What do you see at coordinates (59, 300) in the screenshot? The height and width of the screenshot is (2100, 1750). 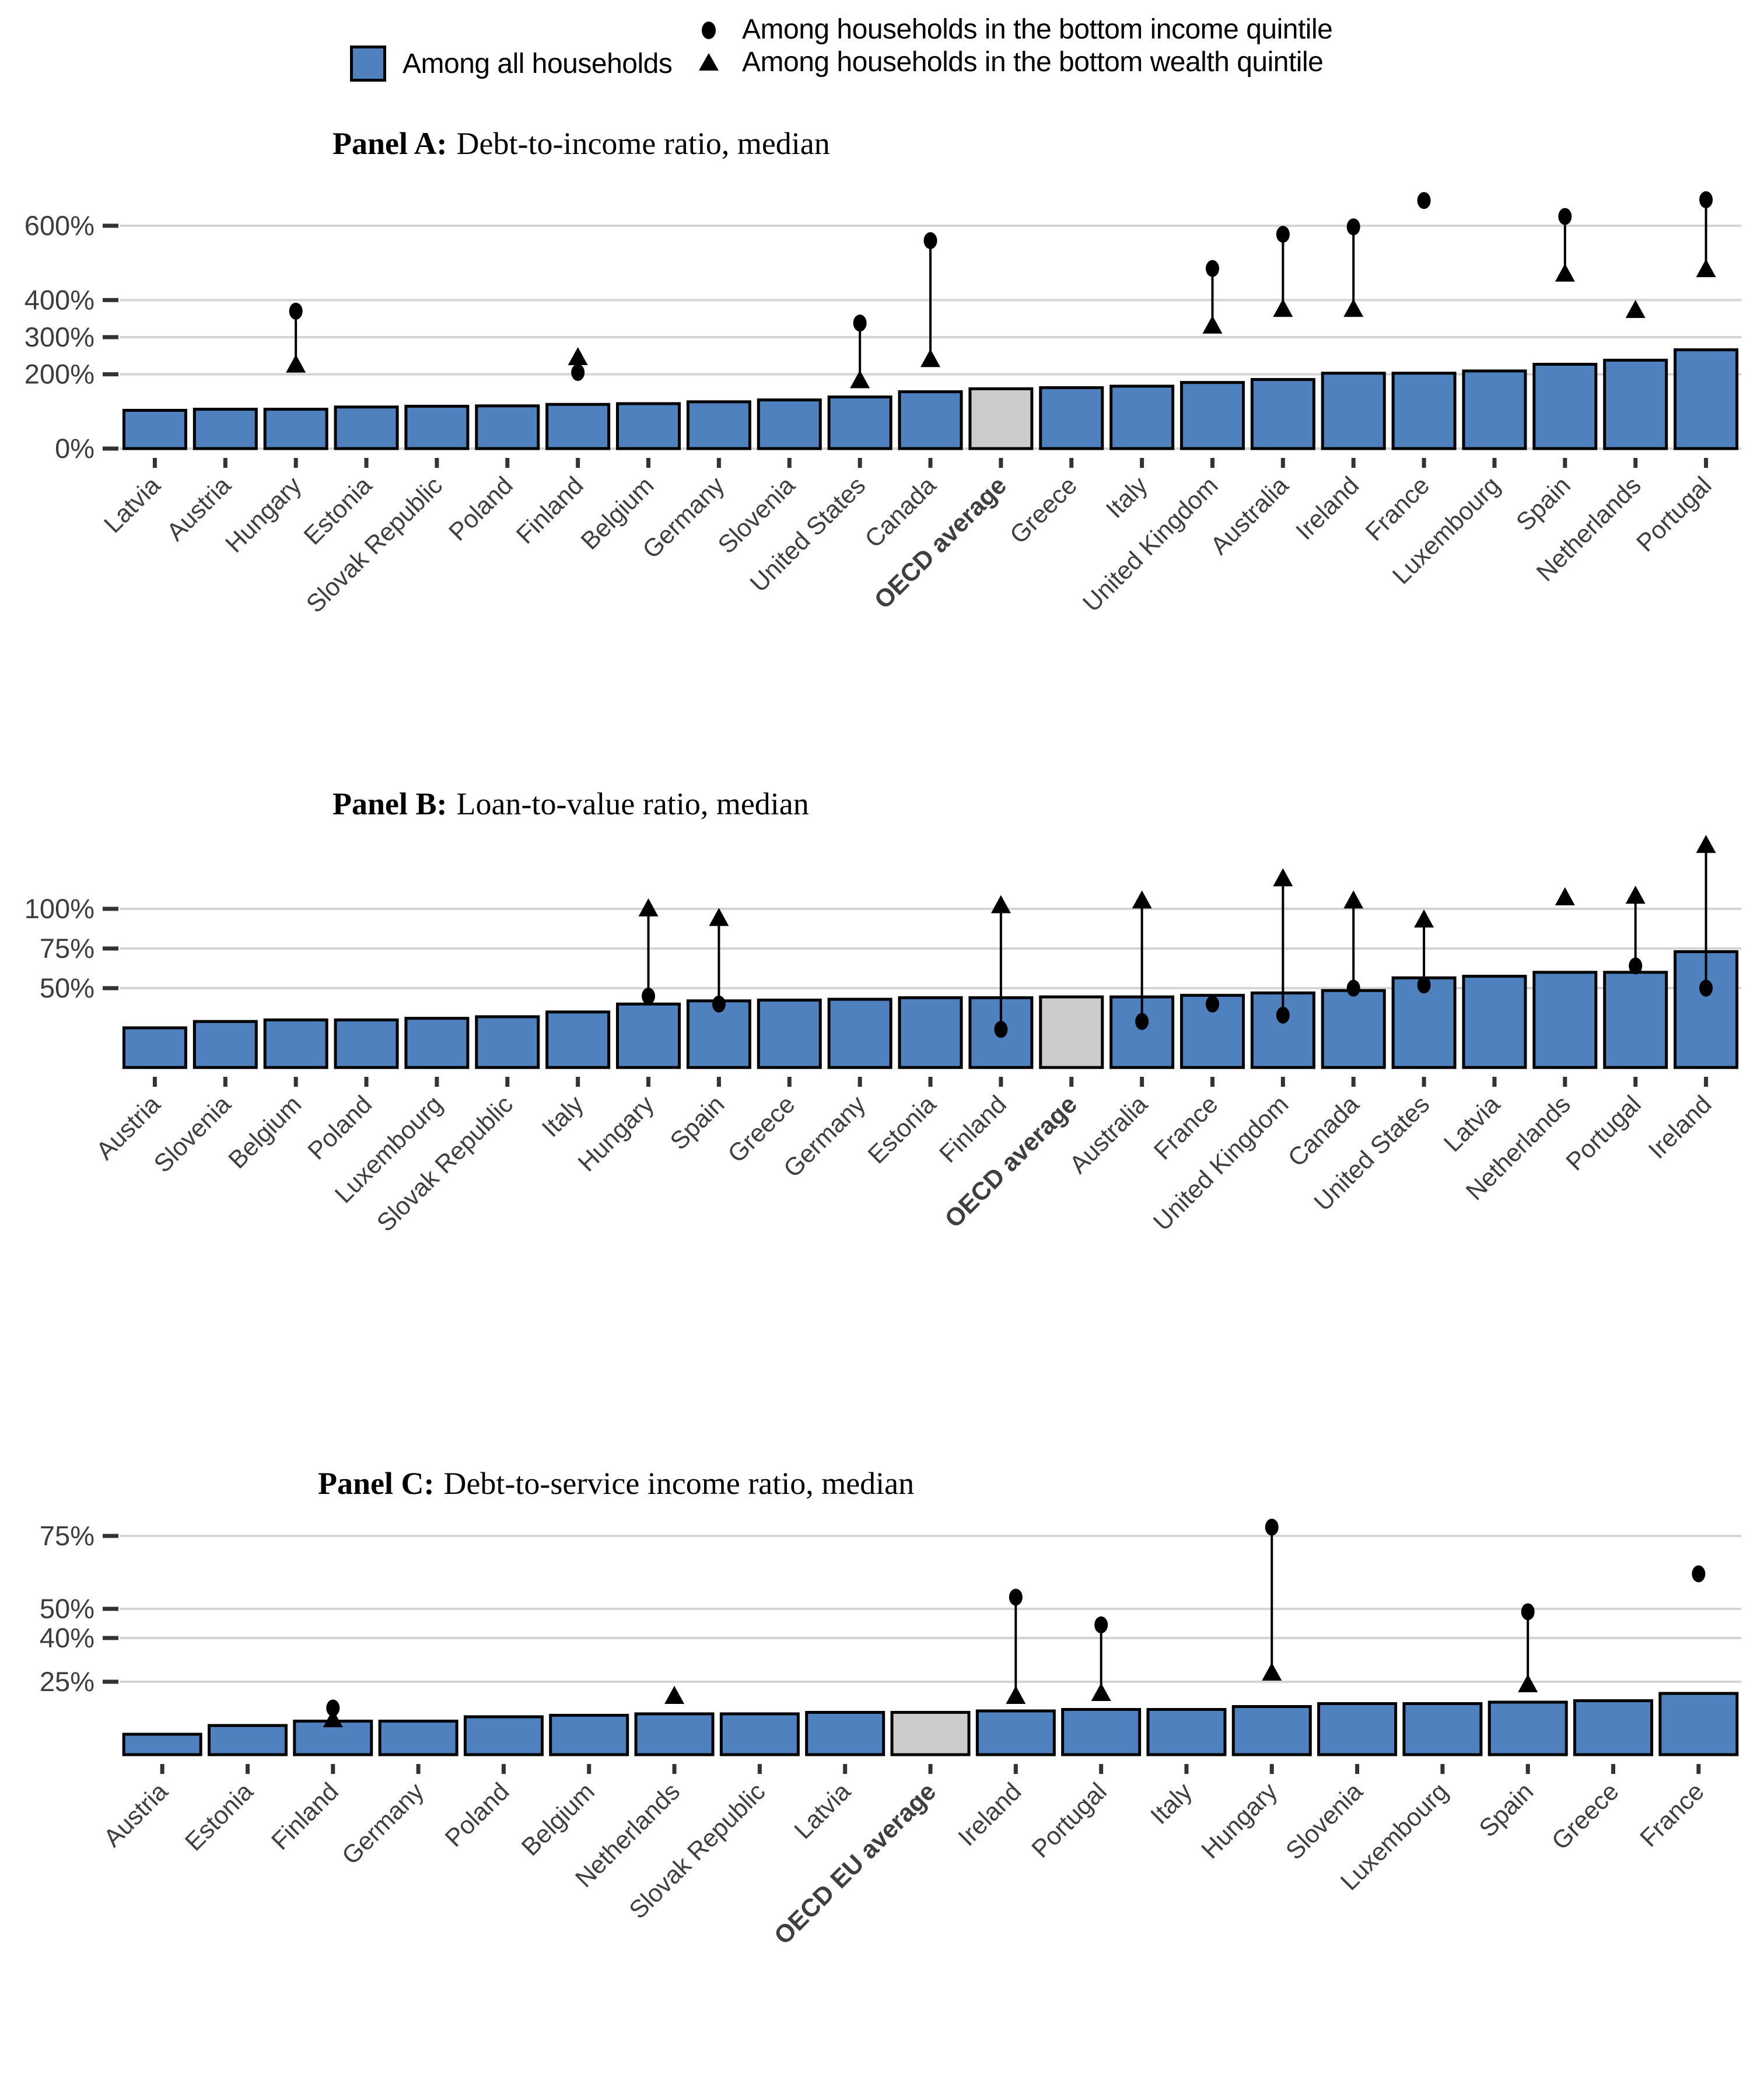 I see `y-axis-label: 400%` at bounding box center [59, 300].